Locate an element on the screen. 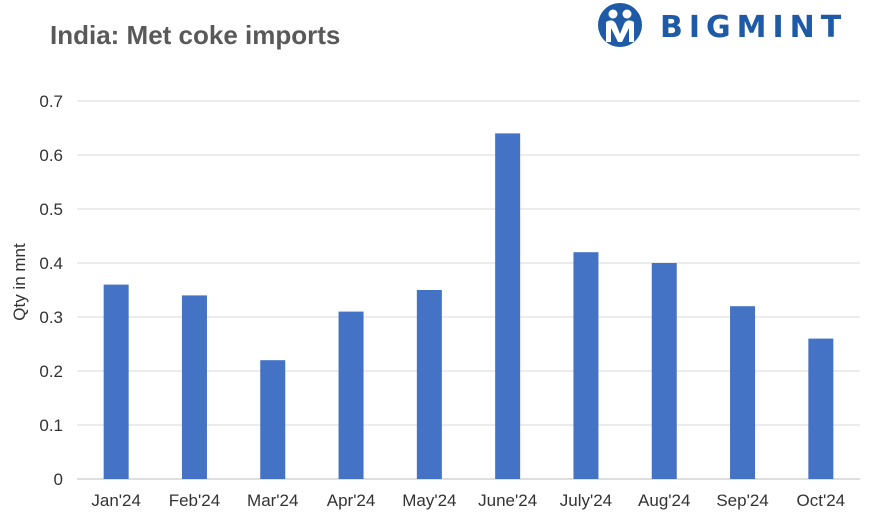 The width and height of the screenshot is (880, 522). y-tick-label: 0.4 is located at coordinates (51, 263).